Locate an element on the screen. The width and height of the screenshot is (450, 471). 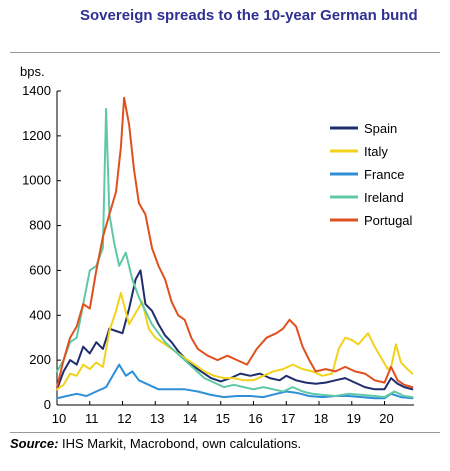
legend-label-france: France is located at coordinates (384, 174).